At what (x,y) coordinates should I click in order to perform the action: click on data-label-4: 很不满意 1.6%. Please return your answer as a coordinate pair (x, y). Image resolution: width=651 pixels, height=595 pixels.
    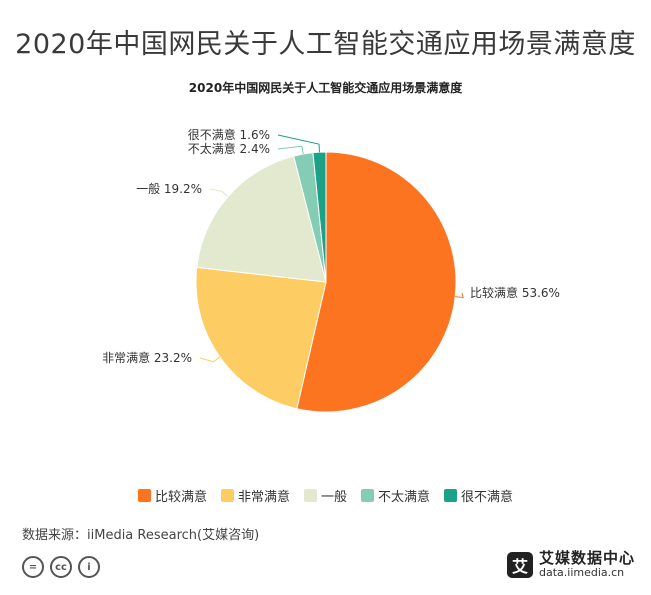
    Looking at the image, I should click on (229, 134).